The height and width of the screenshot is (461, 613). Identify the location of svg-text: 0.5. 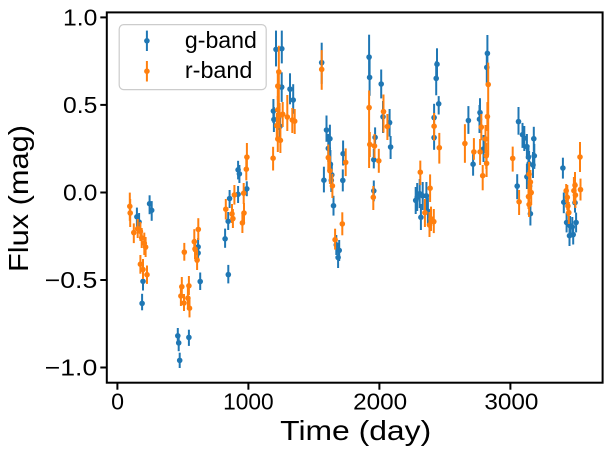
(80, 105).